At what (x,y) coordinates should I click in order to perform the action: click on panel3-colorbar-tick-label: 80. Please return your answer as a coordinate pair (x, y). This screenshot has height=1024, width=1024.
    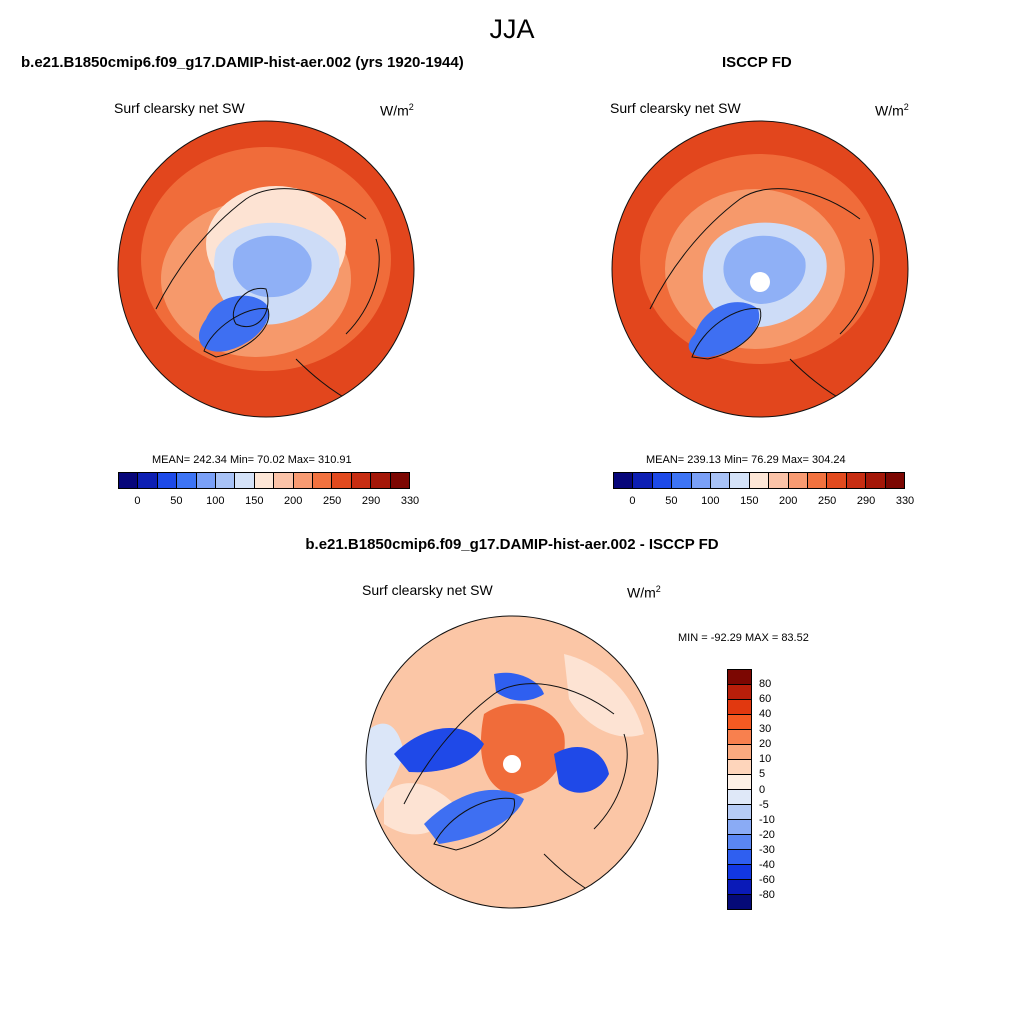
    Looking at the image, I should click on (765, 684).